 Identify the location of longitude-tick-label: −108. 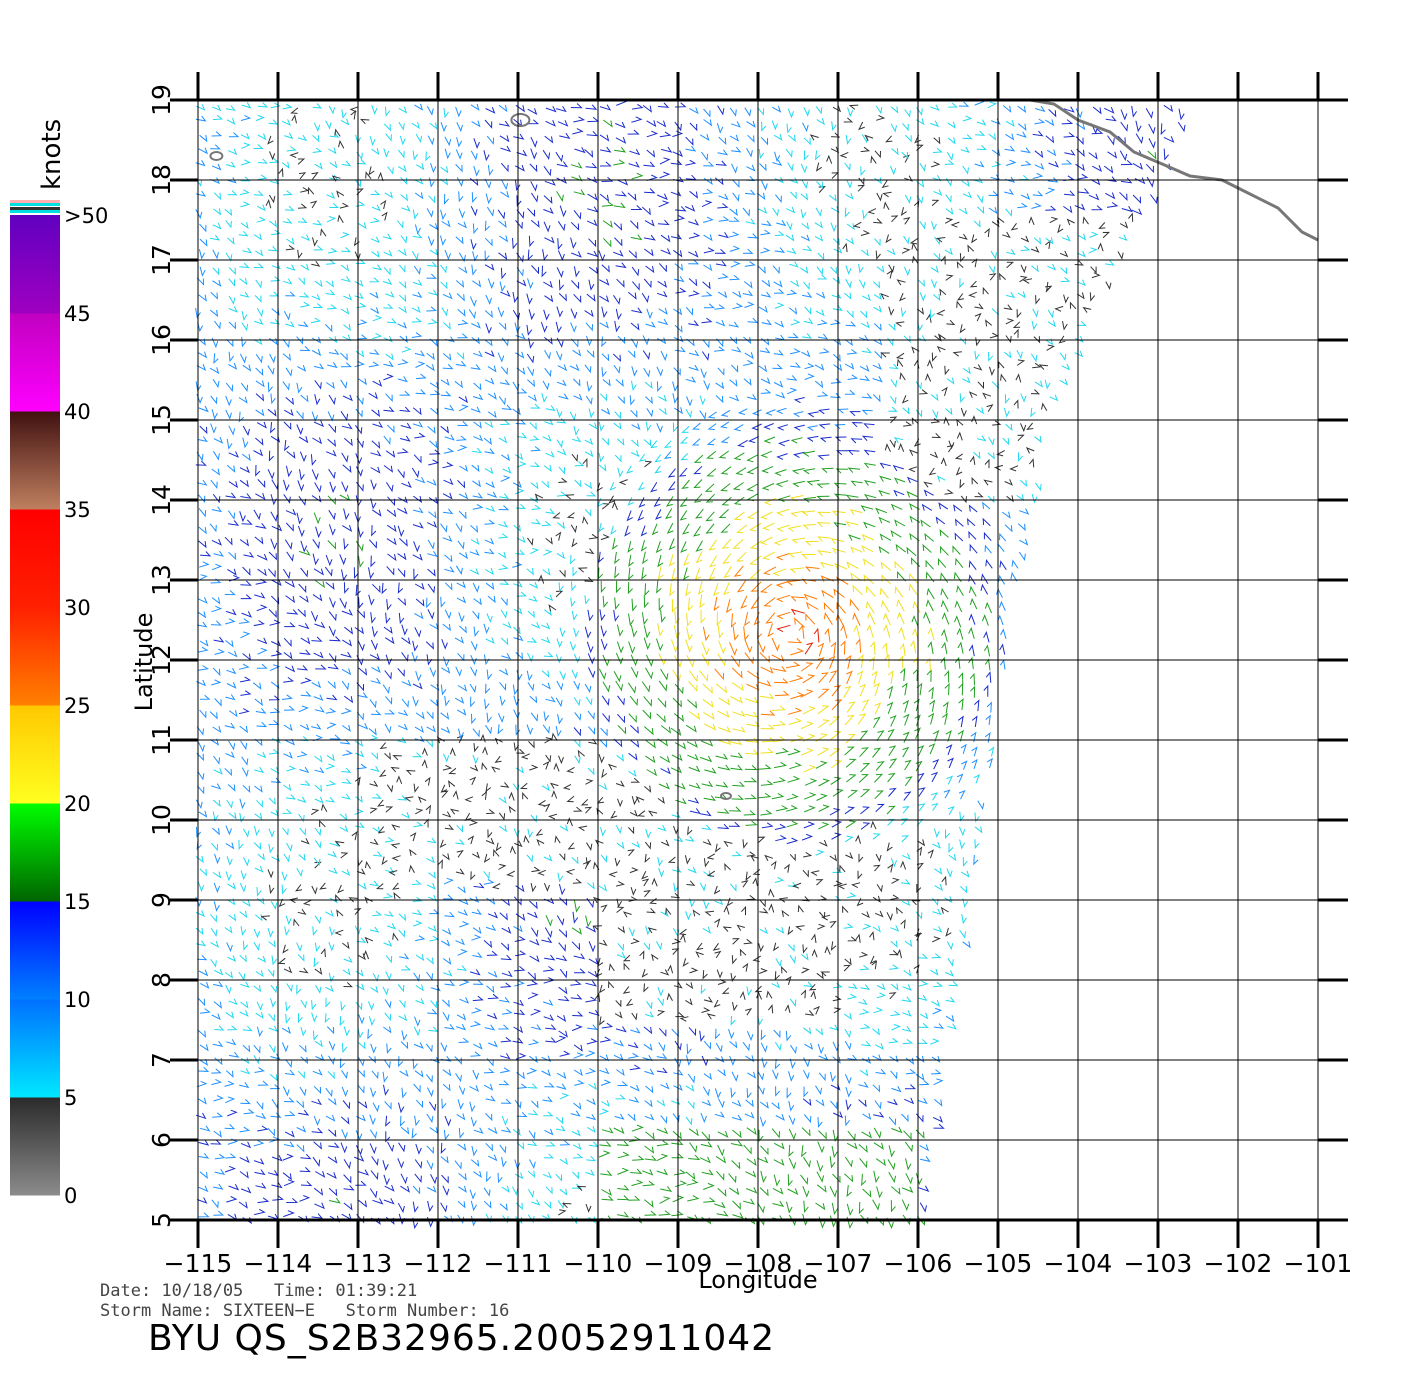
(758, 1263).